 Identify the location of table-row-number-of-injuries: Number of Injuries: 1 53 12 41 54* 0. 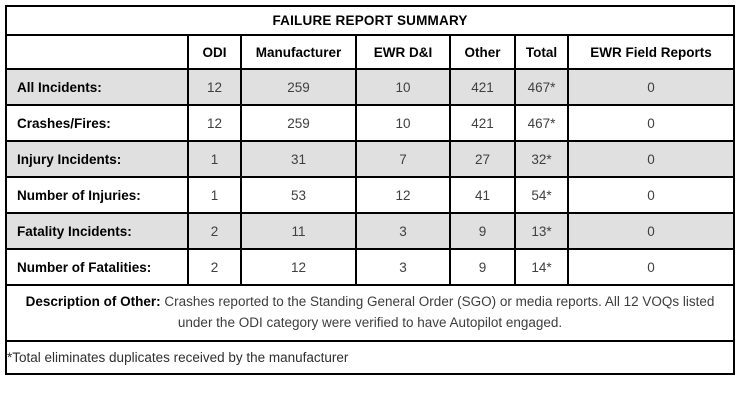
(370, 195).